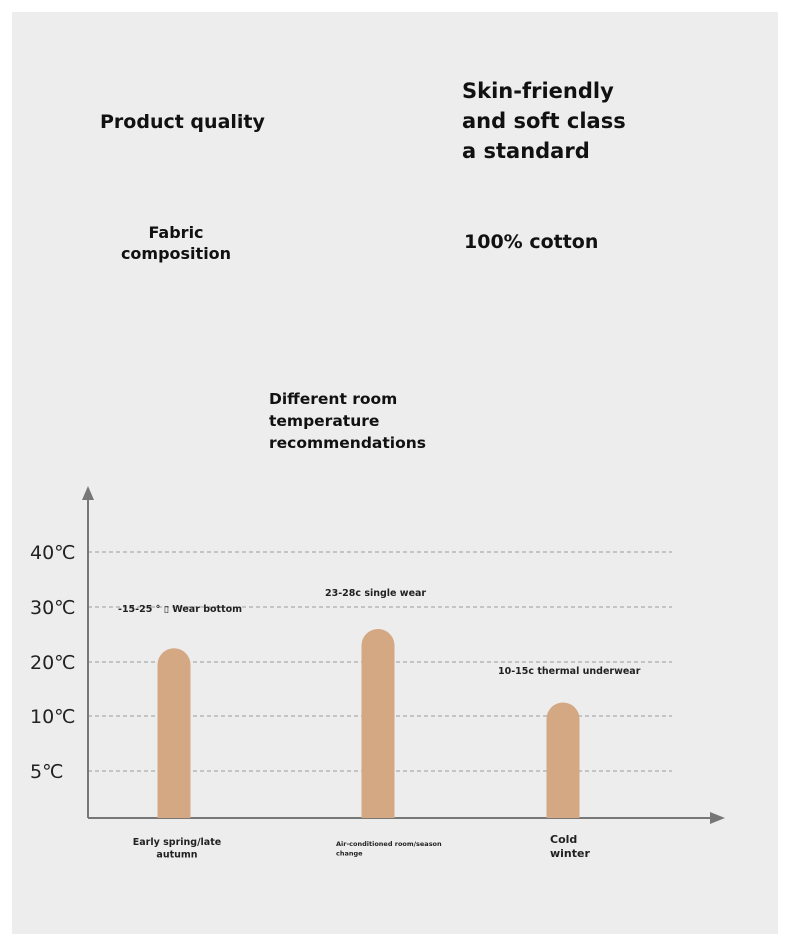  Describe the element at coordinates (531, 242) in the screenshot. I see `fabric-composition-value: 100% cotton` at that location.